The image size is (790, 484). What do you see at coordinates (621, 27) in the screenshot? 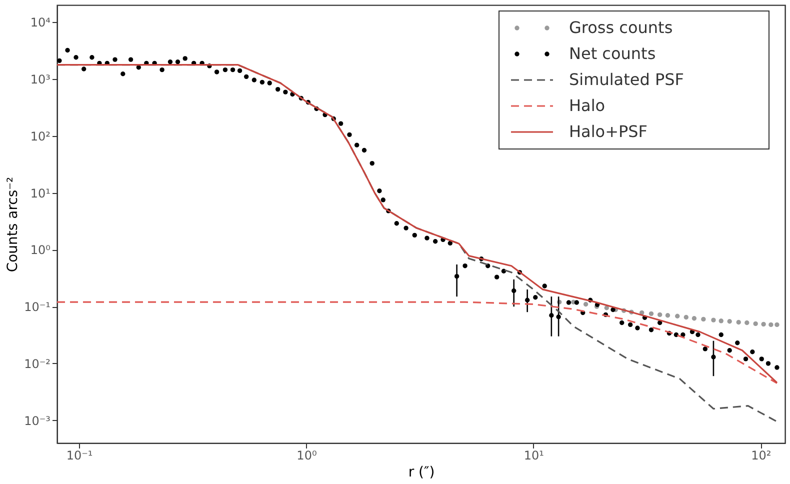
I see `legend-label: Gross counts` at bounding box center [621, 27].